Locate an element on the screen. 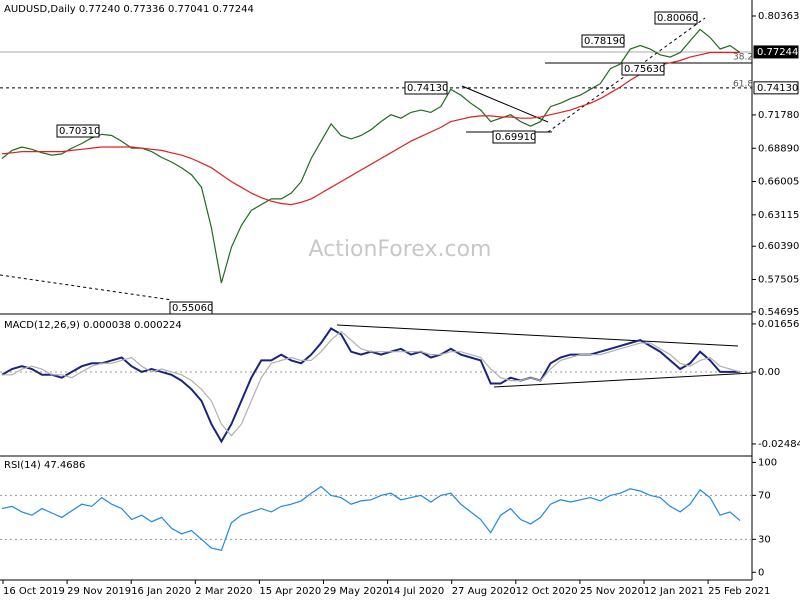  annotation: 61.8 is located at coordinates (743, 85).